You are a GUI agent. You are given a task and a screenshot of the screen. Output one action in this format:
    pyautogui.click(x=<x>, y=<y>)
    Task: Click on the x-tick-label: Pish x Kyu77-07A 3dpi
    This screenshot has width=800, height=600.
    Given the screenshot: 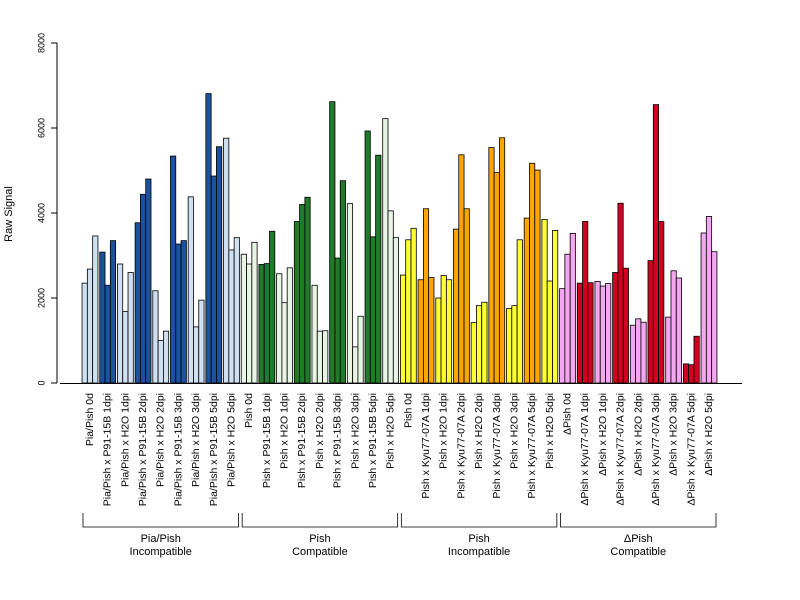 What is the action you would take?
    pyautogui.click(x=497, y=446)
    